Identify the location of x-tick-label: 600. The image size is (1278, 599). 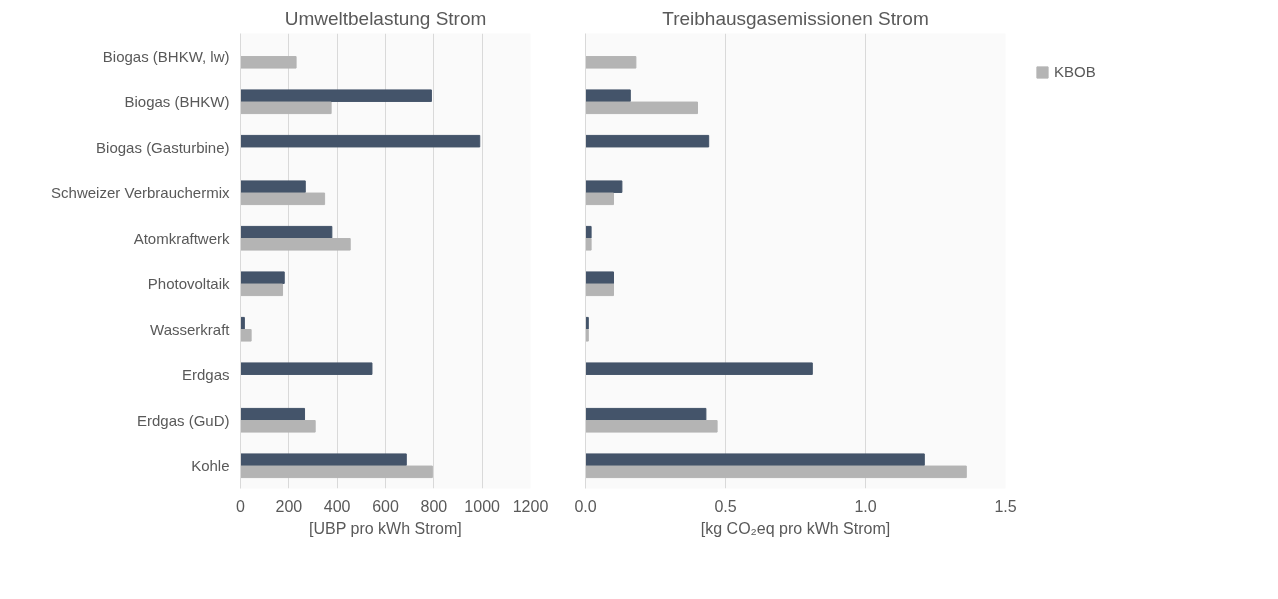
(385, 506).